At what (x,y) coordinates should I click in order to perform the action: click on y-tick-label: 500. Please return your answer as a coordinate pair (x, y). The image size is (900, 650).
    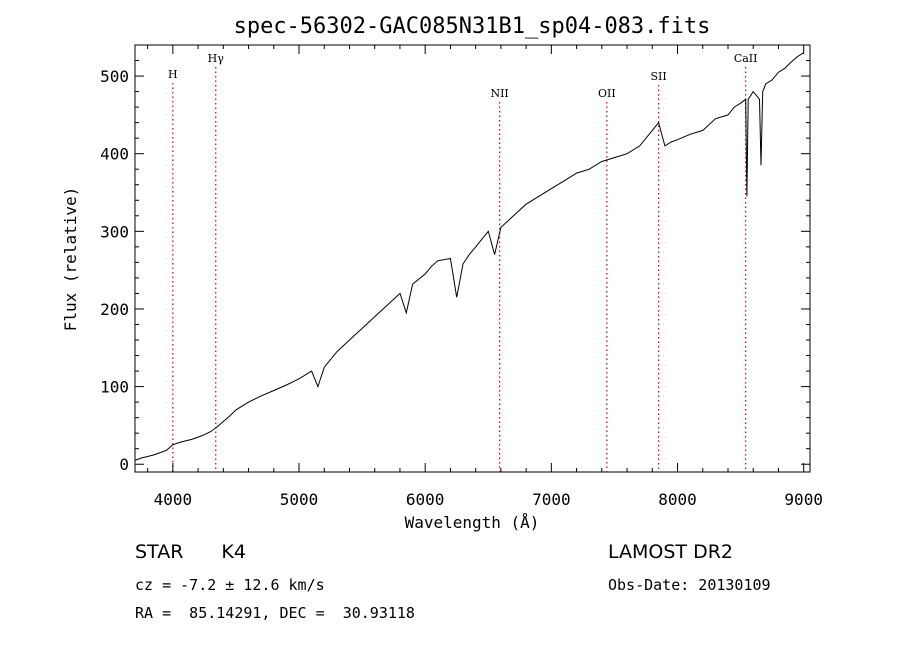
    Looking at the image, I should click on (114, 76).